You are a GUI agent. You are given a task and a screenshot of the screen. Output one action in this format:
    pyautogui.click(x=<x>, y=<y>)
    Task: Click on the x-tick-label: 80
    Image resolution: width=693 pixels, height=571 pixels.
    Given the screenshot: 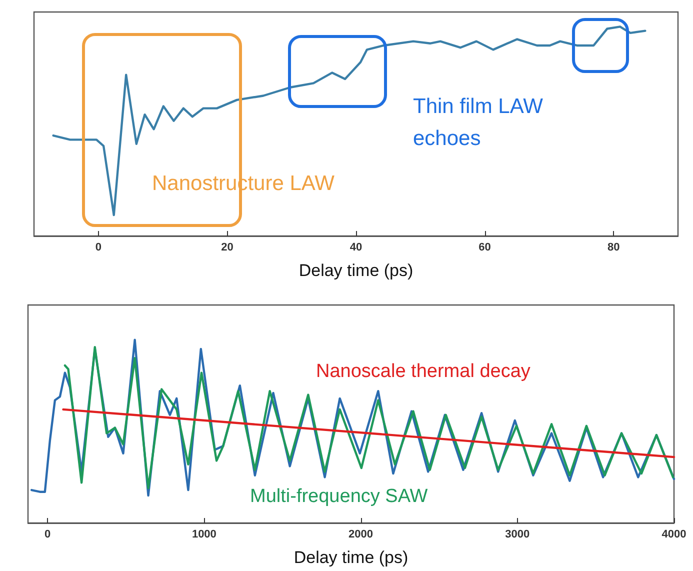 What is the action you would take?
    pyautogui.click(x=613, y=248)
    